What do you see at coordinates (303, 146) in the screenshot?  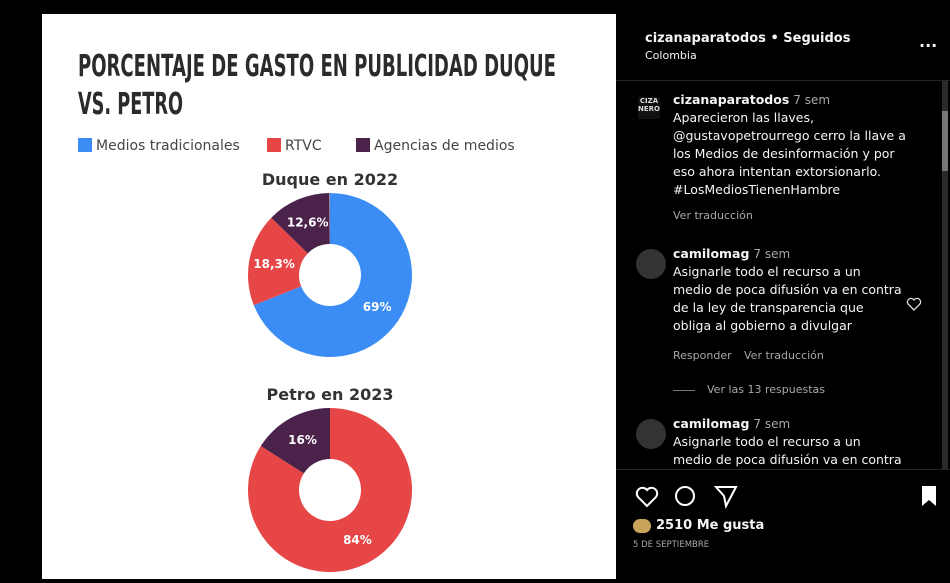 I see `legend-label: RTVC` at bounding box center [303, 146].